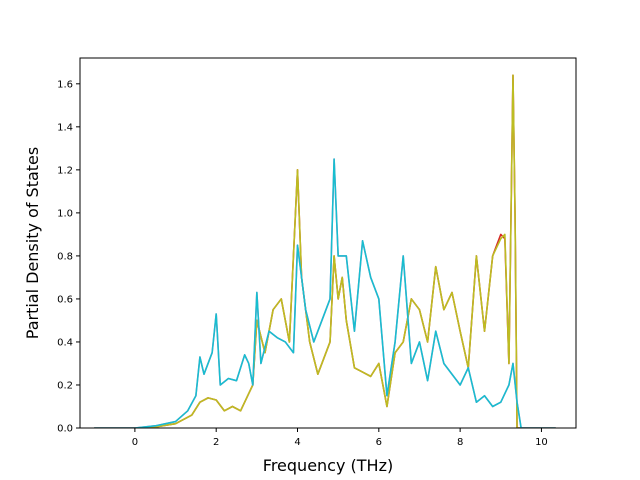 The image size is (640, 480). What do you see at coordinates (65, 170) in the screenshot?
I see `y-tick-label: 1.2` at bounding box center [65, 170].